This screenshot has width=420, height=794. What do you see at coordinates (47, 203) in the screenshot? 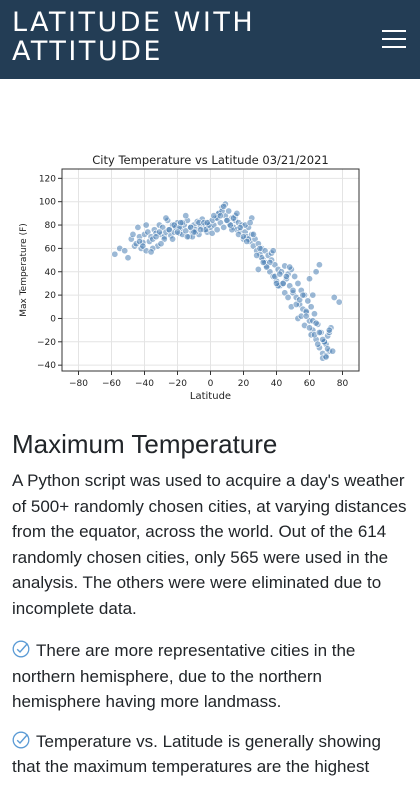
I see `y-tick-label: 100` at bounding box center [47, 203].